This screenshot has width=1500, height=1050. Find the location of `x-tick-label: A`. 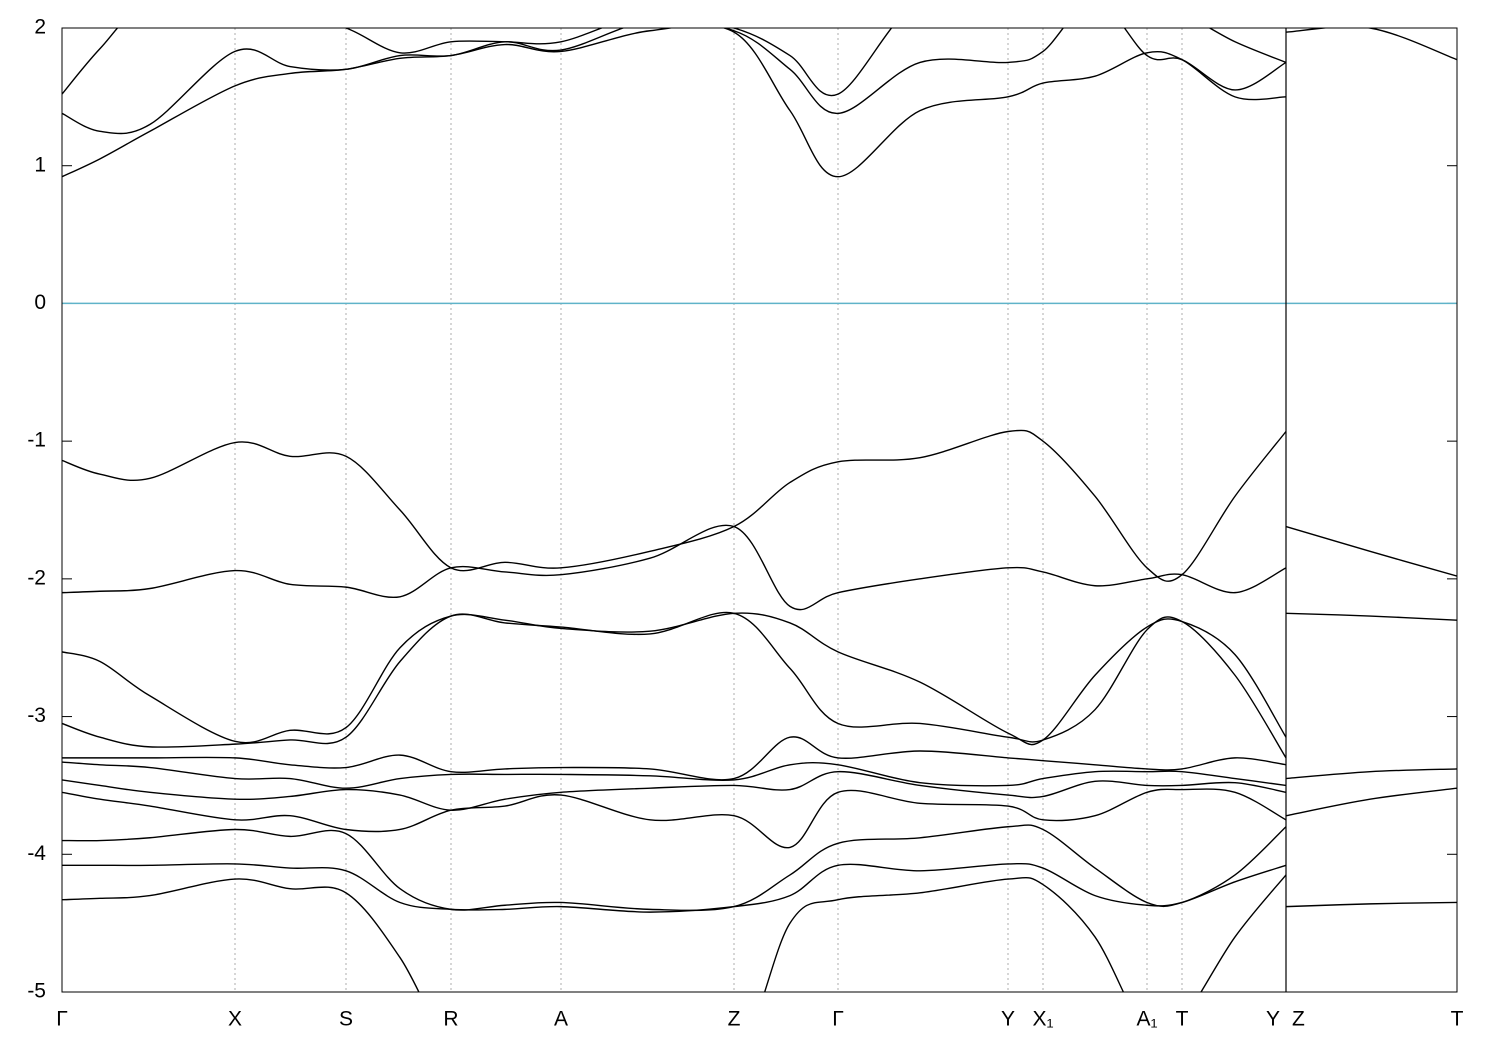

x-tick-label: A is located at coordinates (561, 1019).